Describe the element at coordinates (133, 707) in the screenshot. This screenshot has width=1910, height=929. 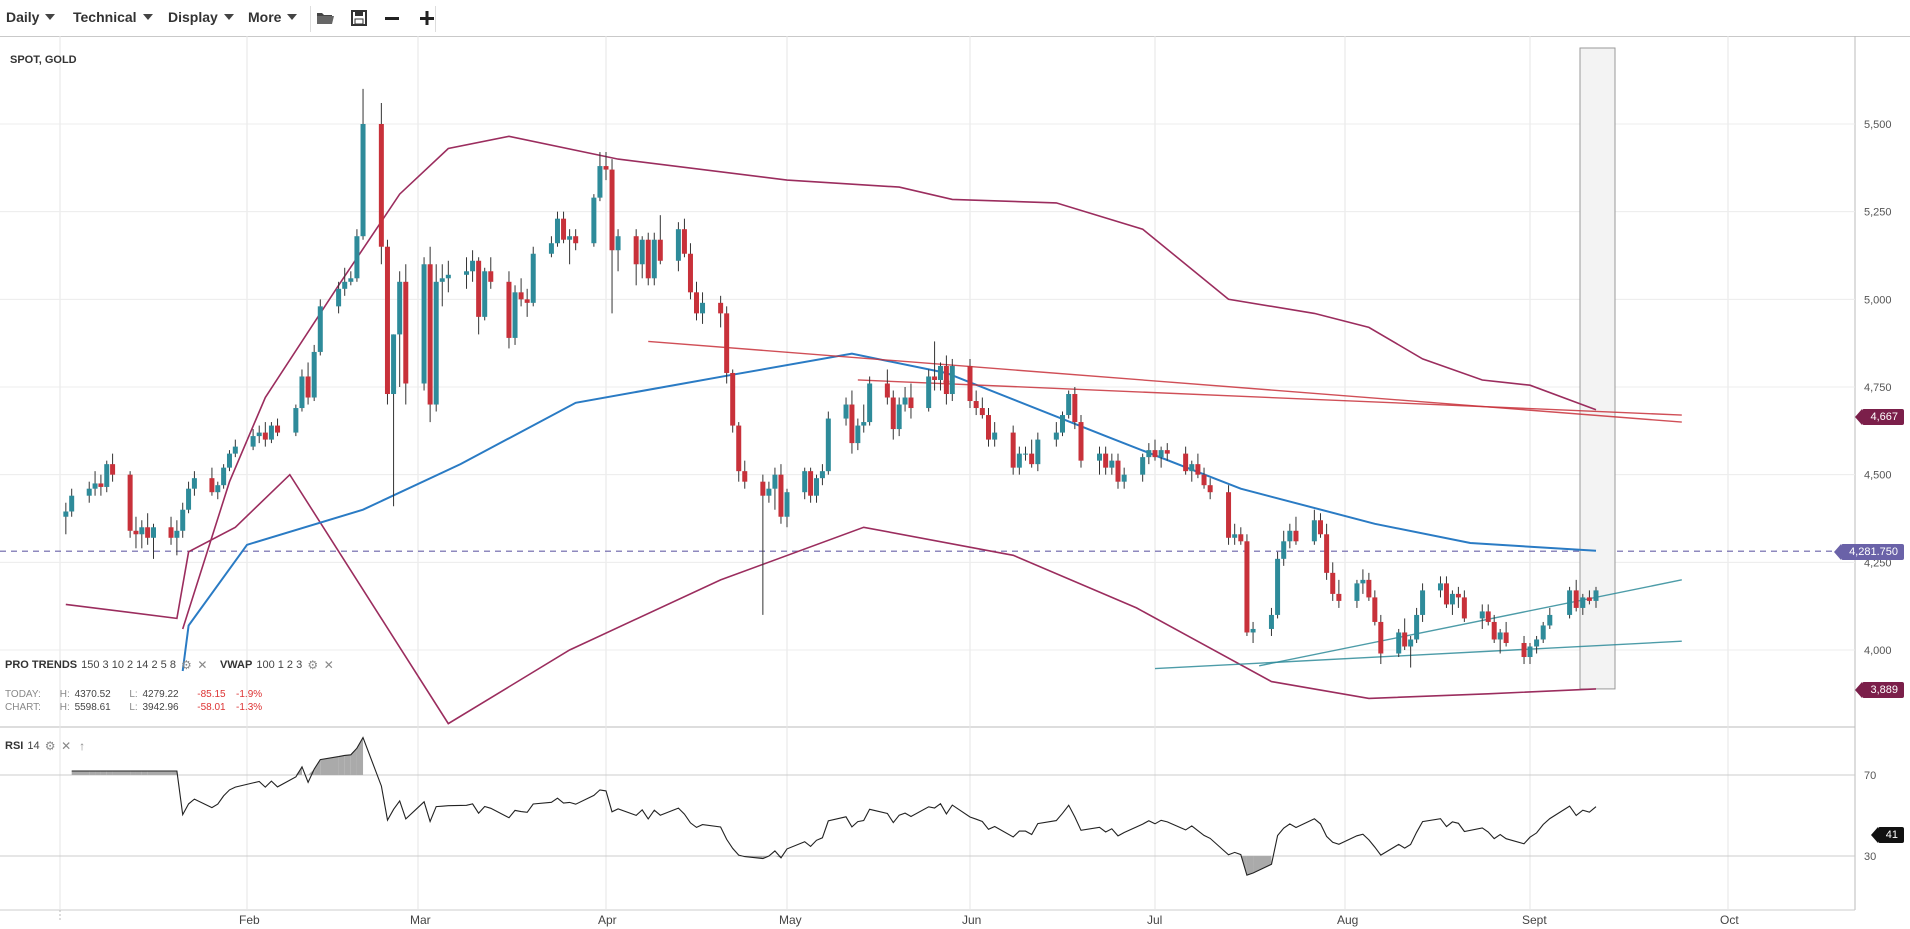
I see `chart-low-label: L:` at that location.